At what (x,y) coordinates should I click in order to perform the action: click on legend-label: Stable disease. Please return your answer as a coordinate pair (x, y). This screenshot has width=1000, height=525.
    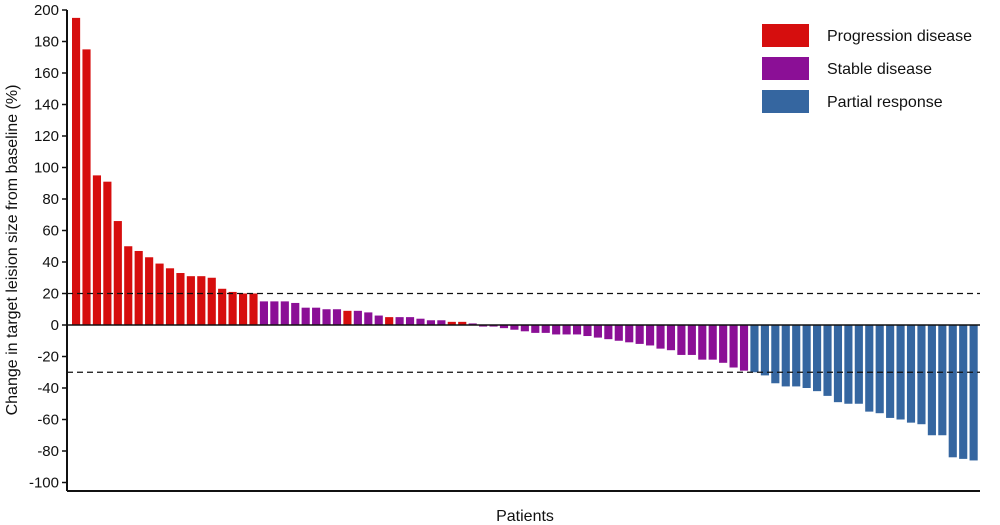
    Looking at the image, I should click on (879, 69).